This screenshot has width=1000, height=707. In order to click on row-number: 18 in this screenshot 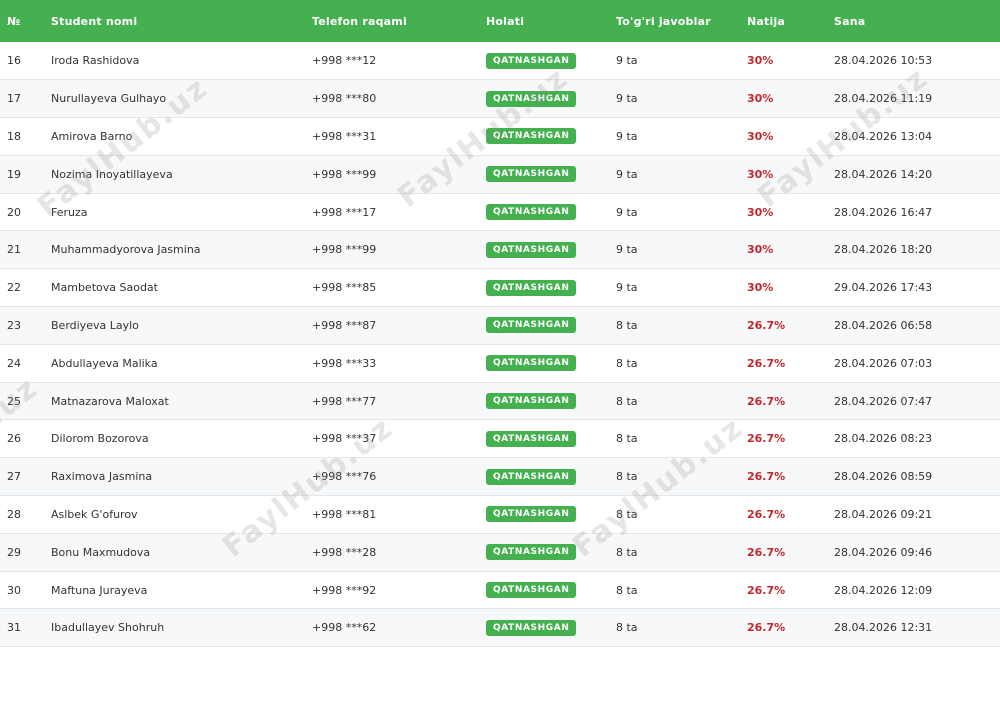, I will do `click(14, 136)`.